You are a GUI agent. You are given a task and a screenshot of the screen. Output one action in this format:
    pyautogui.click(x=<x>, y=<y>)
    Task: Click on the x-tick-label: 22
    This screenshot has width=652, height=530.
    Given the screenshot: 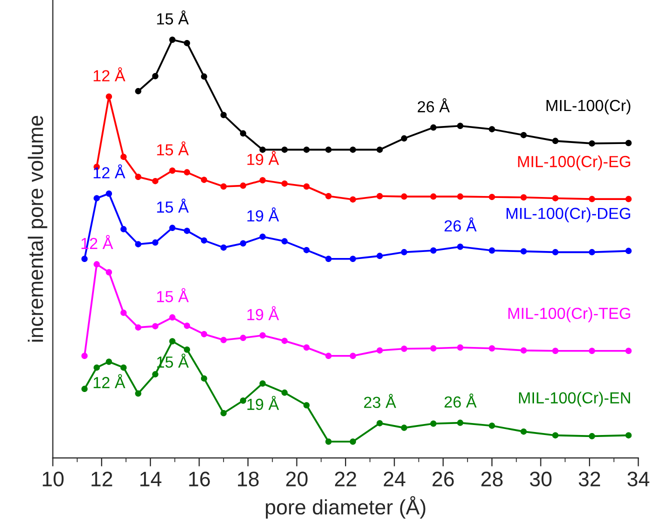 What is the action you would take?
    pyautogui.click(x=345, y=479)
    